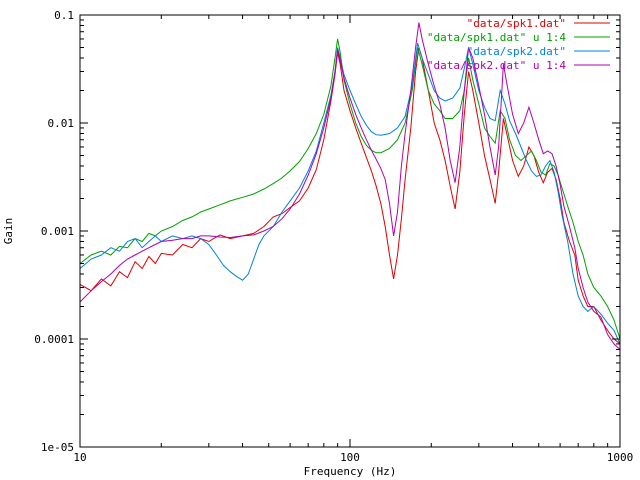  What do you see at coordinates (496, 37) in the screenshot?
I see `legend-entry-label: "data/spk1.dat" u 1:4` at bounding box center [496, 37].